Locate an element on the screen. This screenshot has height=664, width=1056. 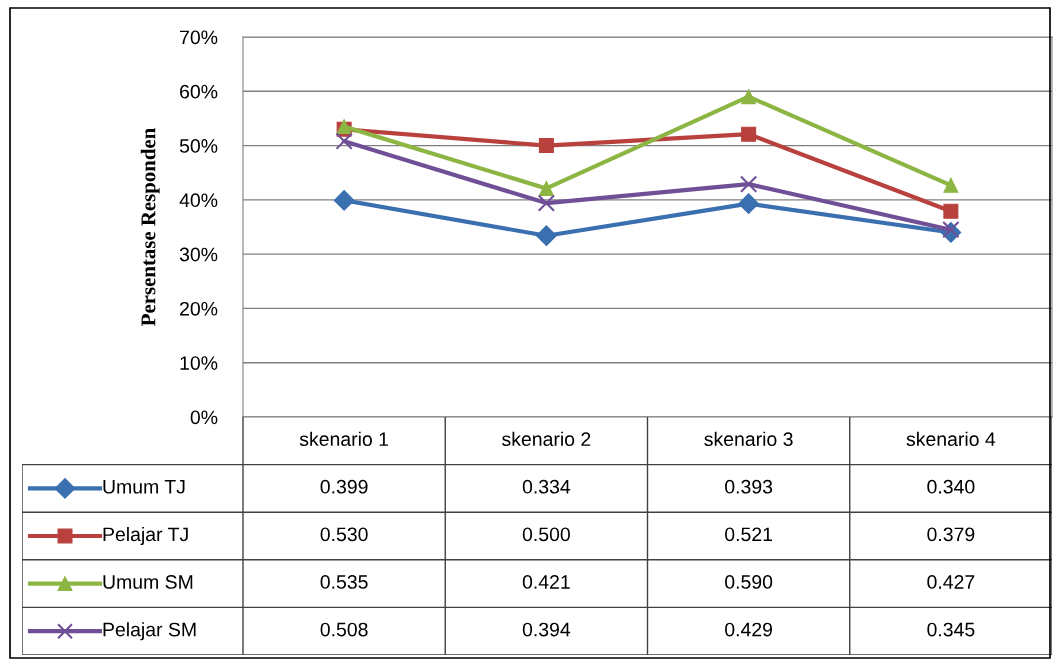
data-label: 0.429 is located at coordinates (749, 629).